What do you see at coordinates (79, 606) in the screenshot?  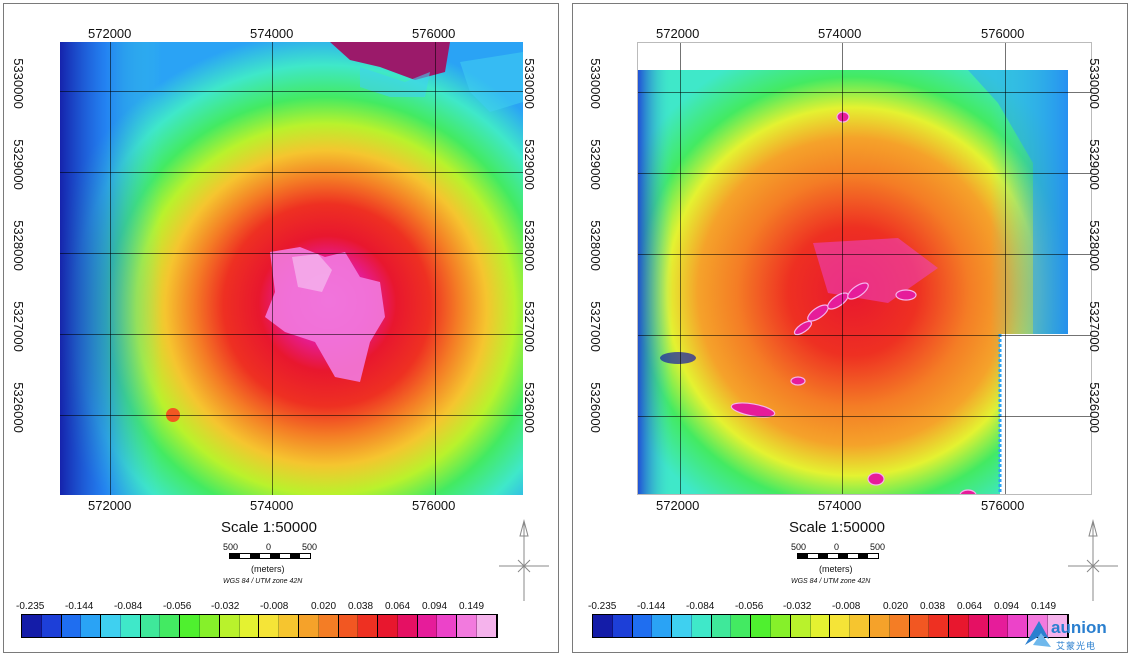 I see `legend-value: -0.144` at bounding box center [79, 606].